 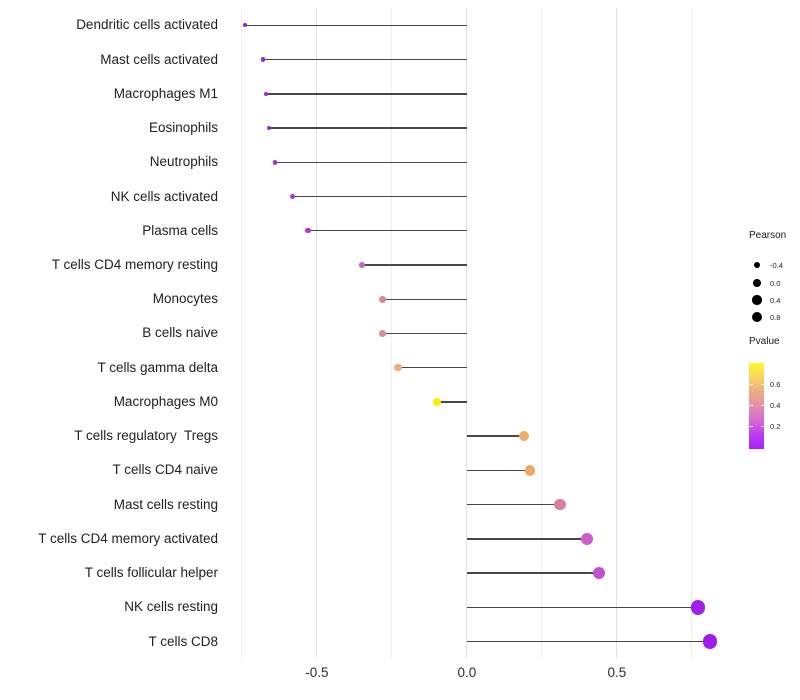 I want to click on legend-size-label: 0.4, so click(x=775, y=300).